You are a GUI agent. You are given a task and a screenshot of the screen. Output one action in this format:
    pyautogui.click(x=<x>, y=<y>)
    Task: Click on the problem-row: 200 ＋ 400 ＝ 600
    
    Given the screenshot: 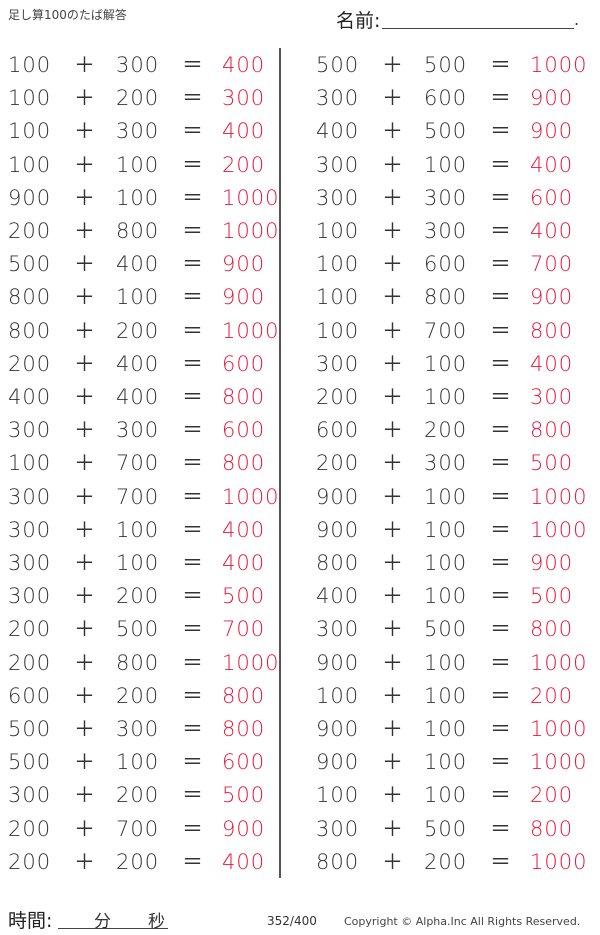 What is the action you would take?
    pyautogui.click(x=300, y=364)
    